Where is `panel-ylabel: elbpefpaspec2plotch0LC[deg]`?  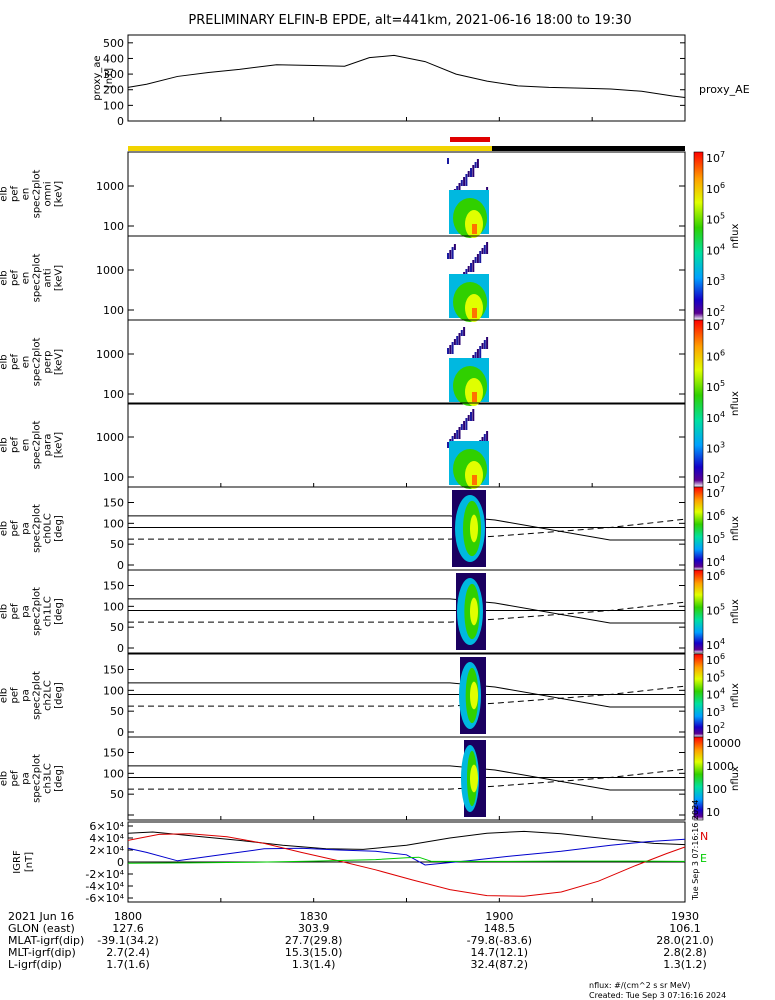 panel-ylabel: elbpefpaspec2plotch0LC[deg] is located at coordinates (32, 528).